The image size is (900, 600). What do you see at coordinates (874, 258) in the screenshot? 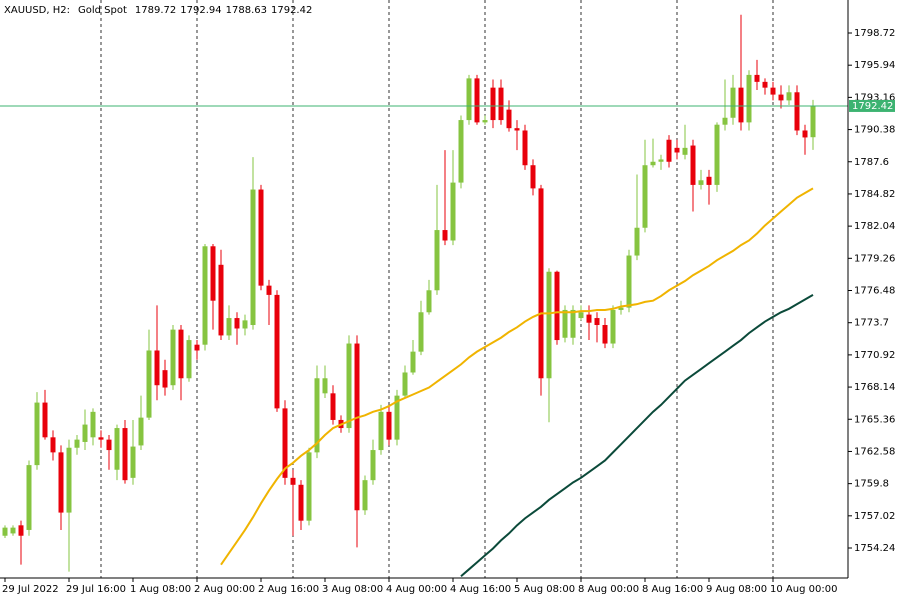
I see `y-tick-label: 1779.26` at bounding box center [874, 258].